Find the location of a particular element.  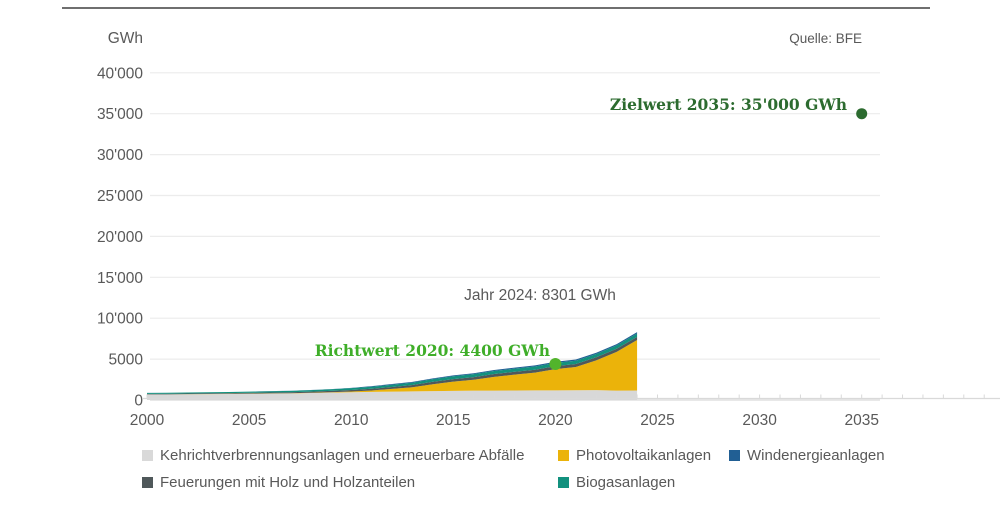

y-tick-label: 20'000 is located at coordinates (120, 237).